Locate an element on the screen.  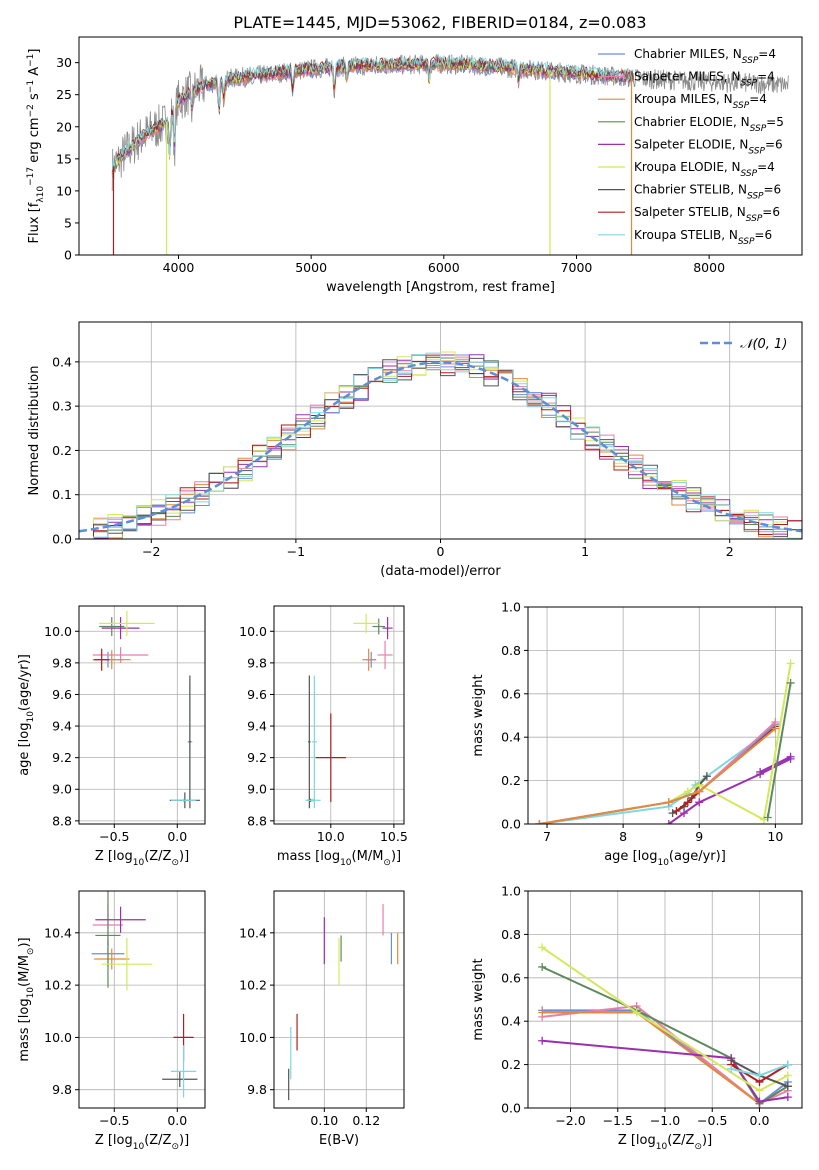
label-part: (age/yr)] is located at coordinates (24, 682).